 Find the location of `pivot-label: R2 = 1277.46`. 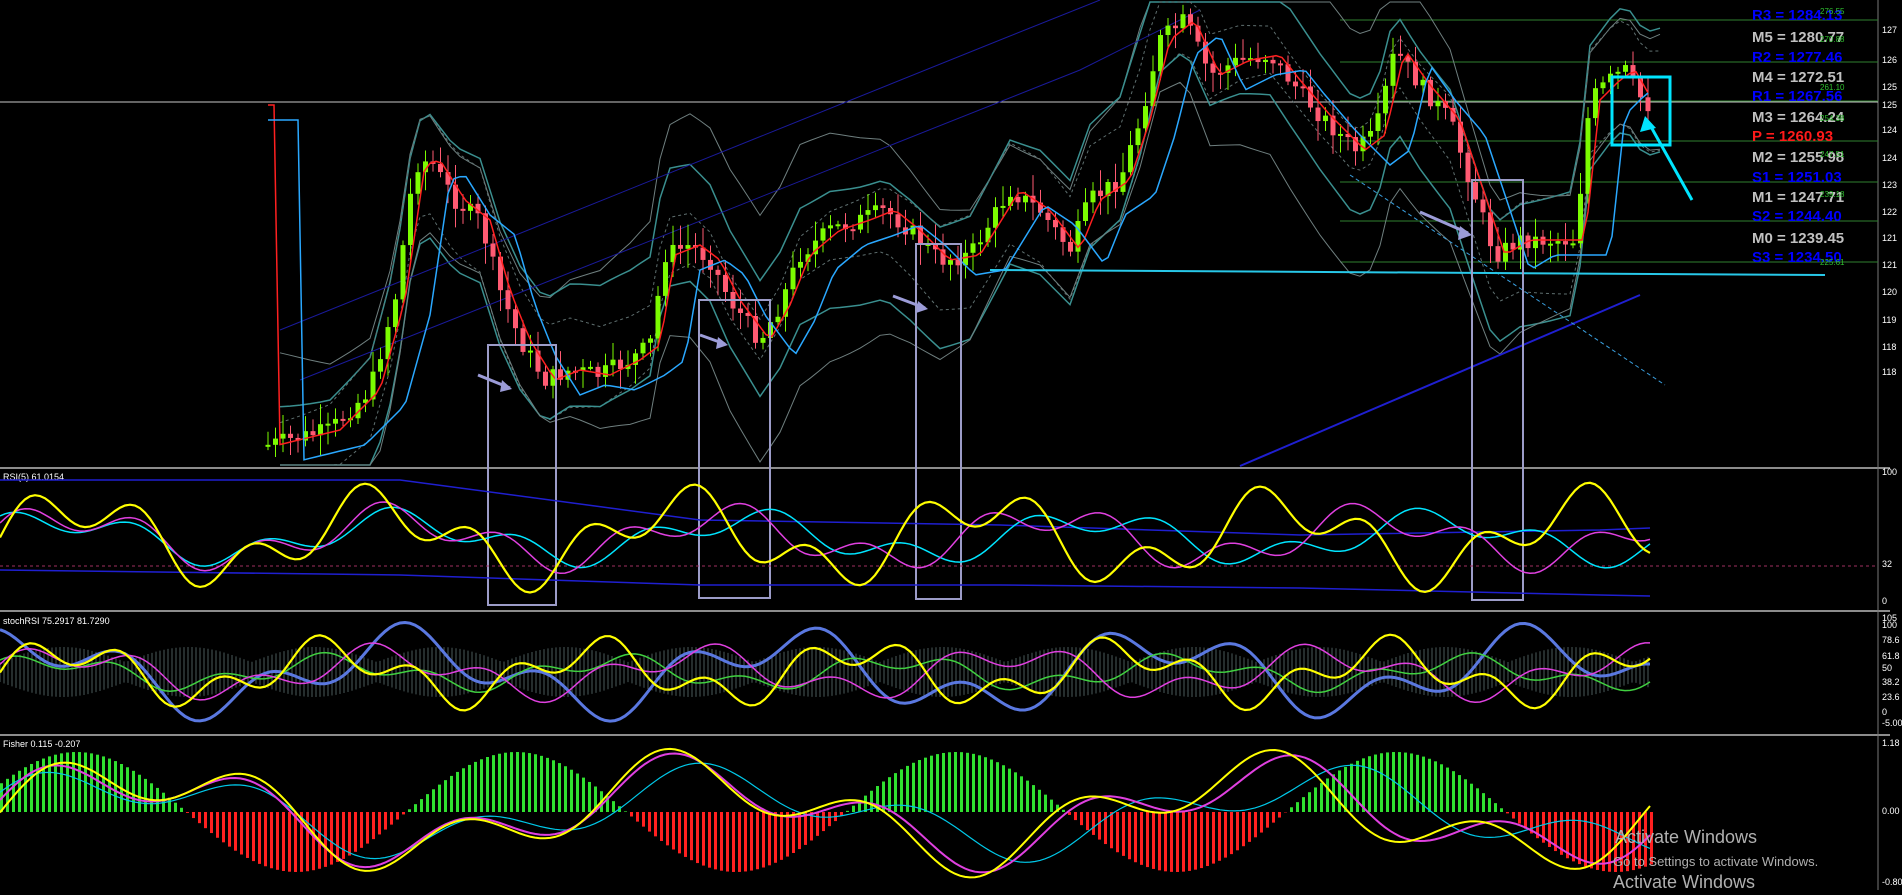

pivot-label: R2 = 1277.46 is located at coordinates (1797, 57).